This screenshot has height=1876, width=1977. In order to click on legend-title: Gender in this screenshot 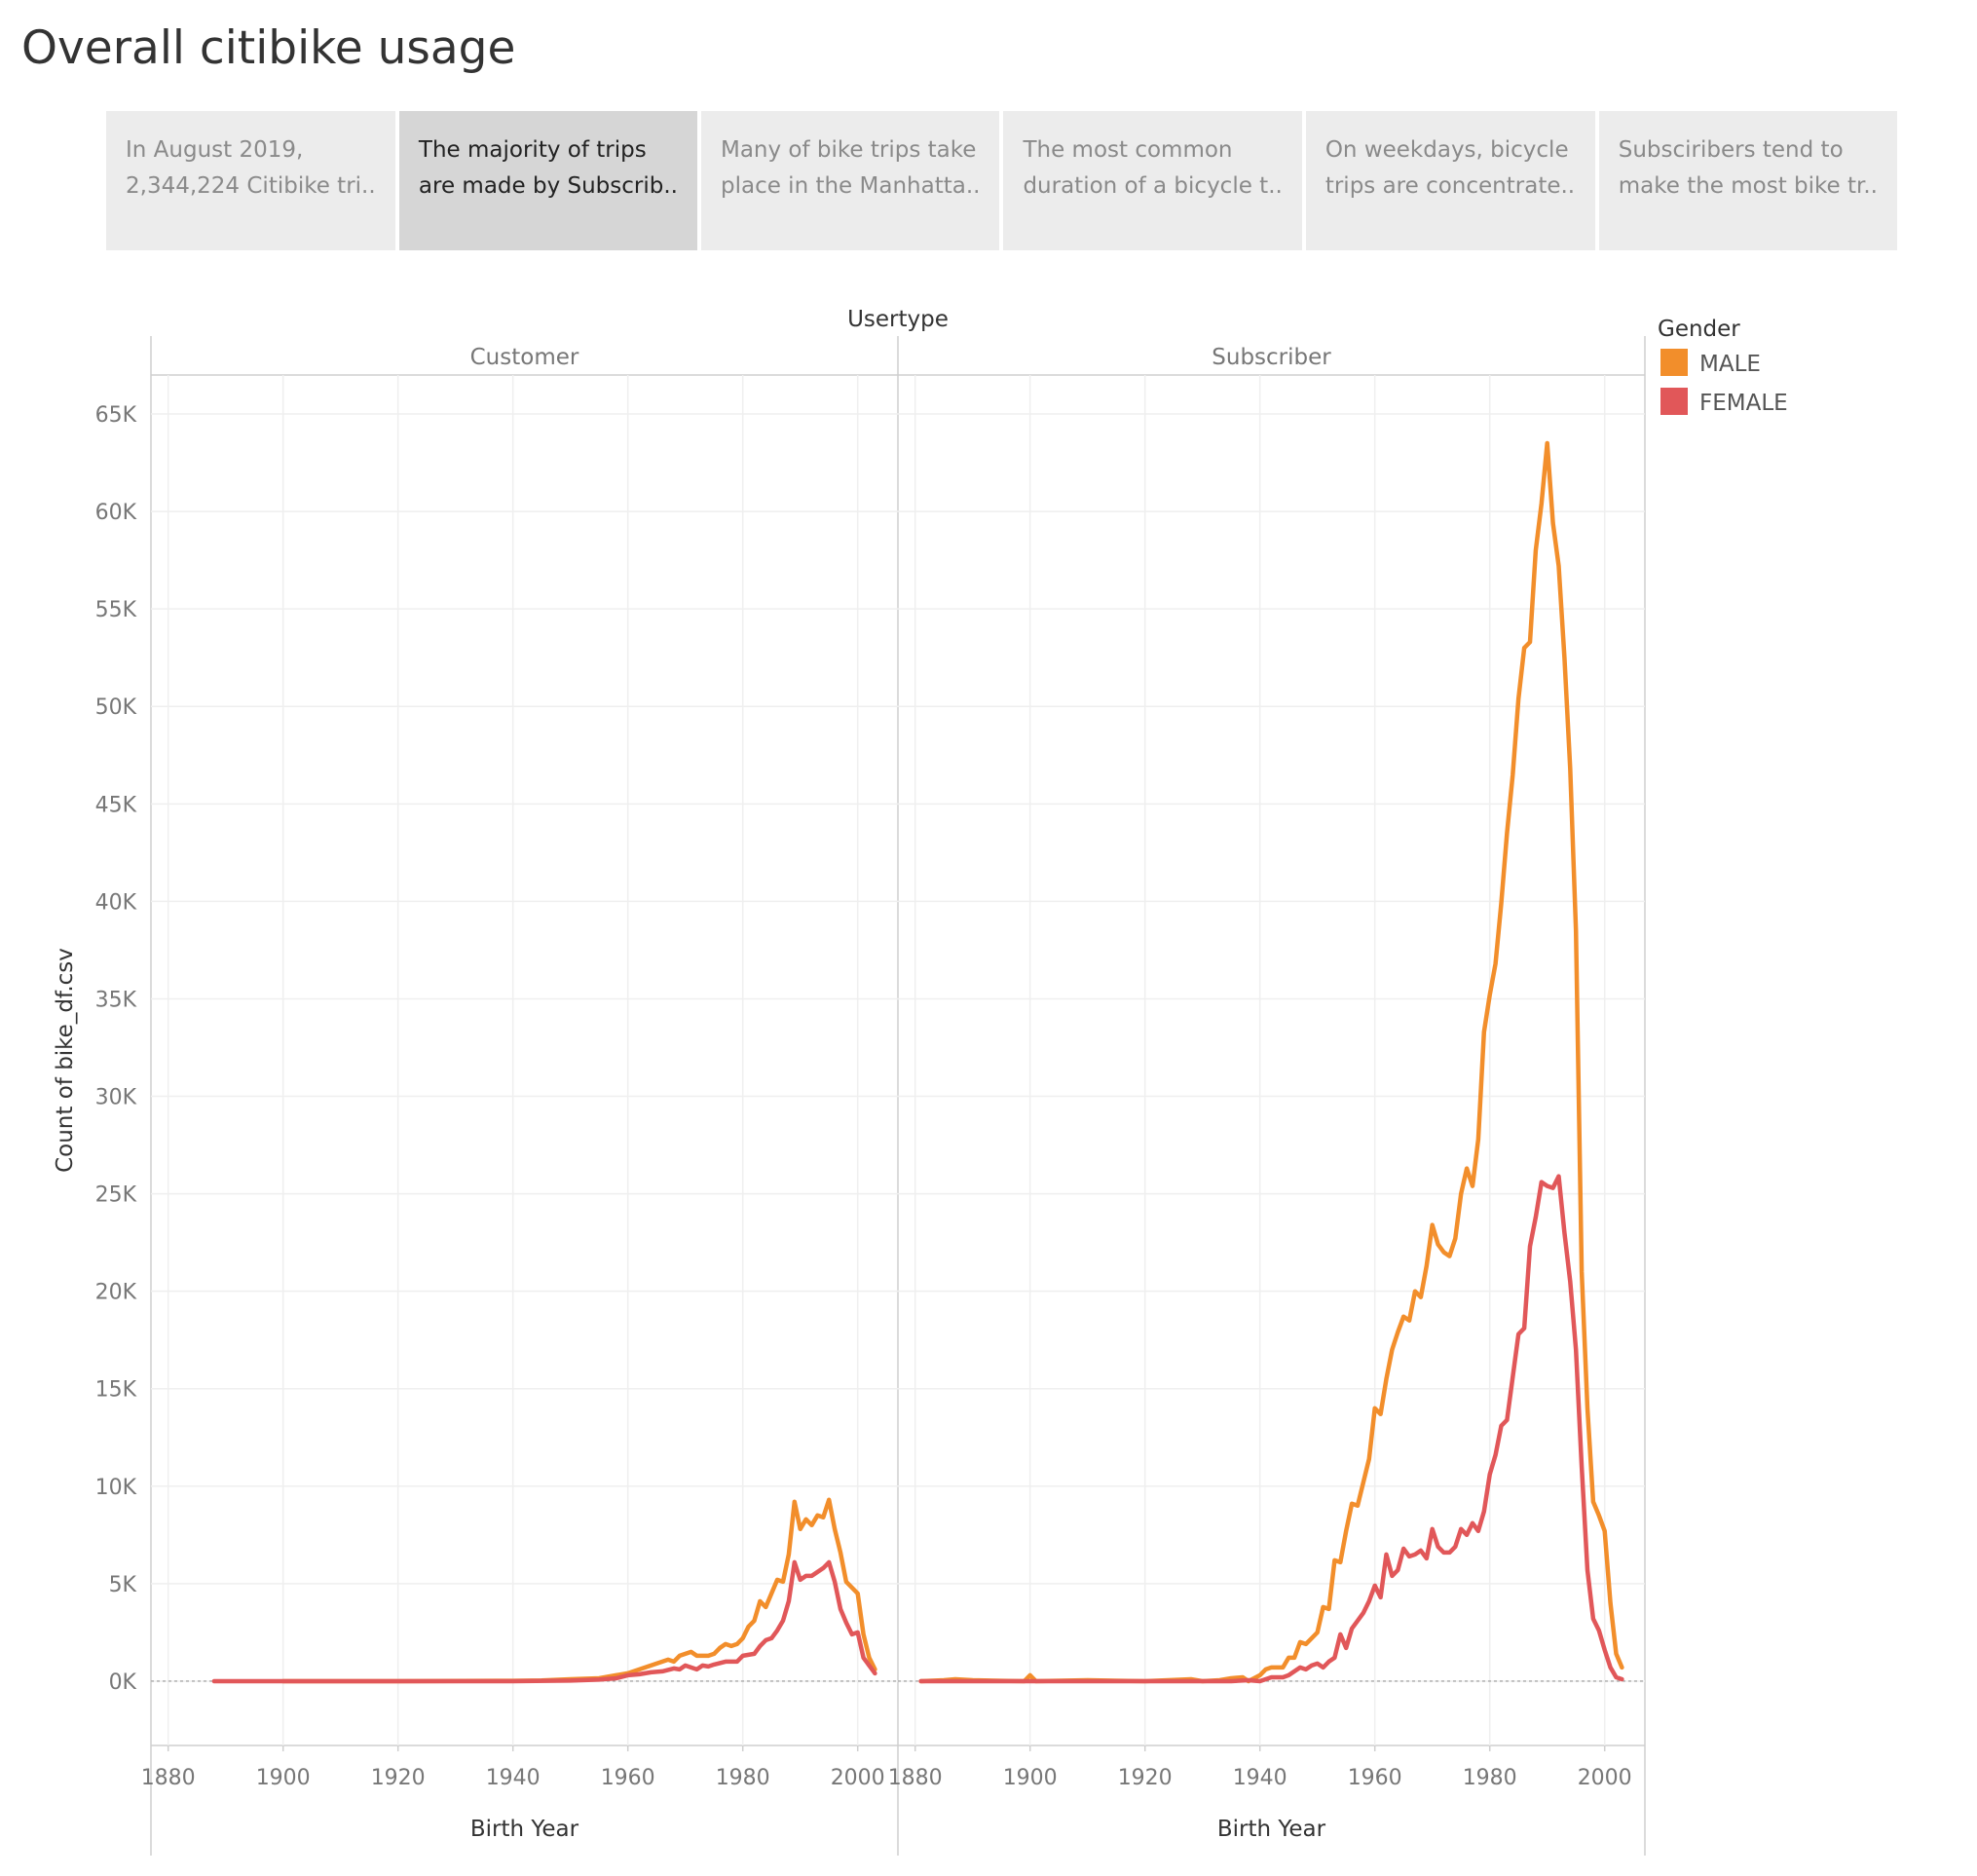, I will do `click(1699, 329)`.